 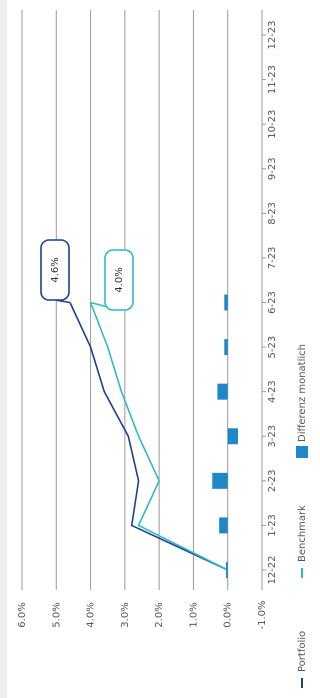 I want to click on y-tick-label: 6.0%, so click(x=22, y=614).